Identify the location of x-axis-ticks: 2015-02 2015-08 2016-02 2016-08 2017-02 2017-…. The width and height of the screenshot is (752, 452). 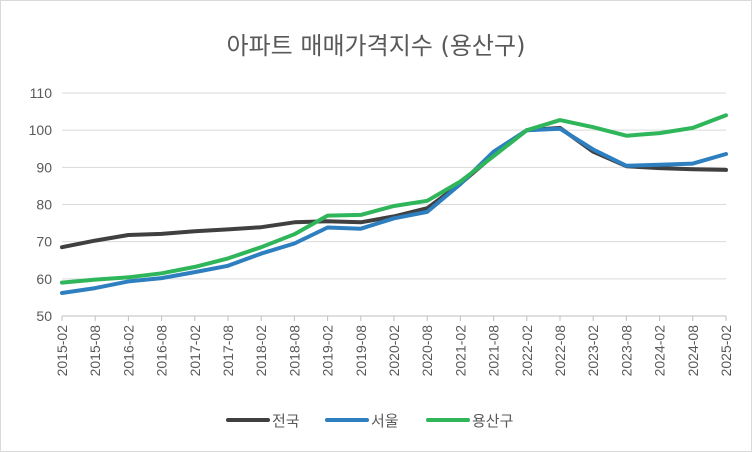
(394, 346).